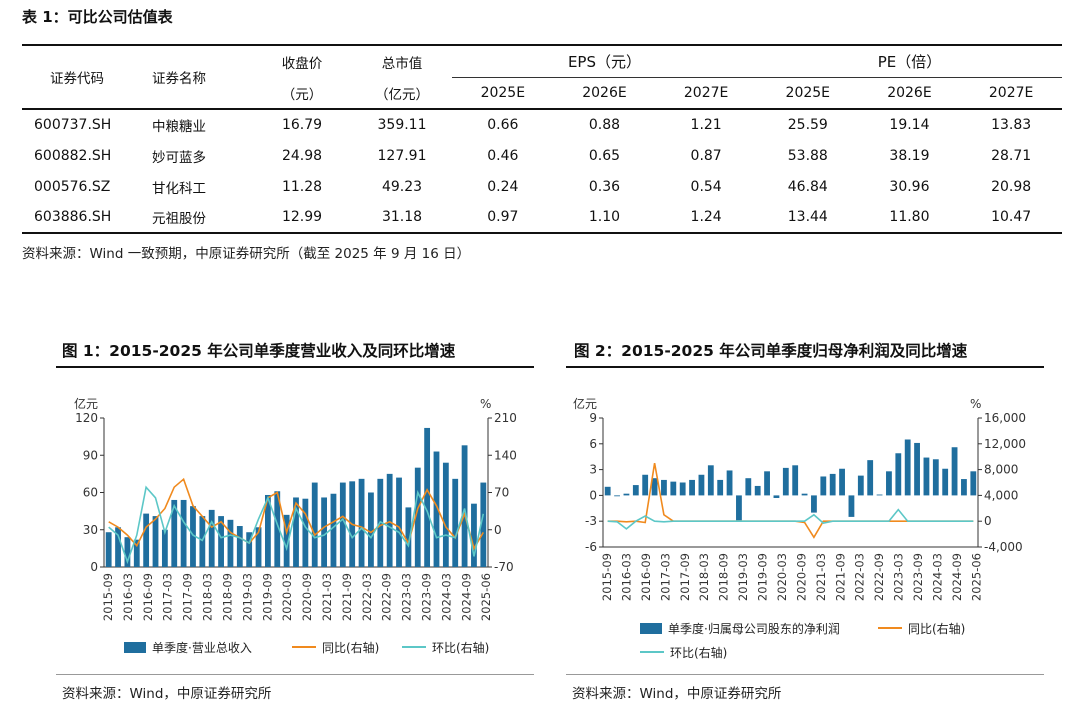 The image size is (1080, 706). Describe the element at coordinates (505, 455) in the screenshot. I see `right-tick-label: 140` at that location.